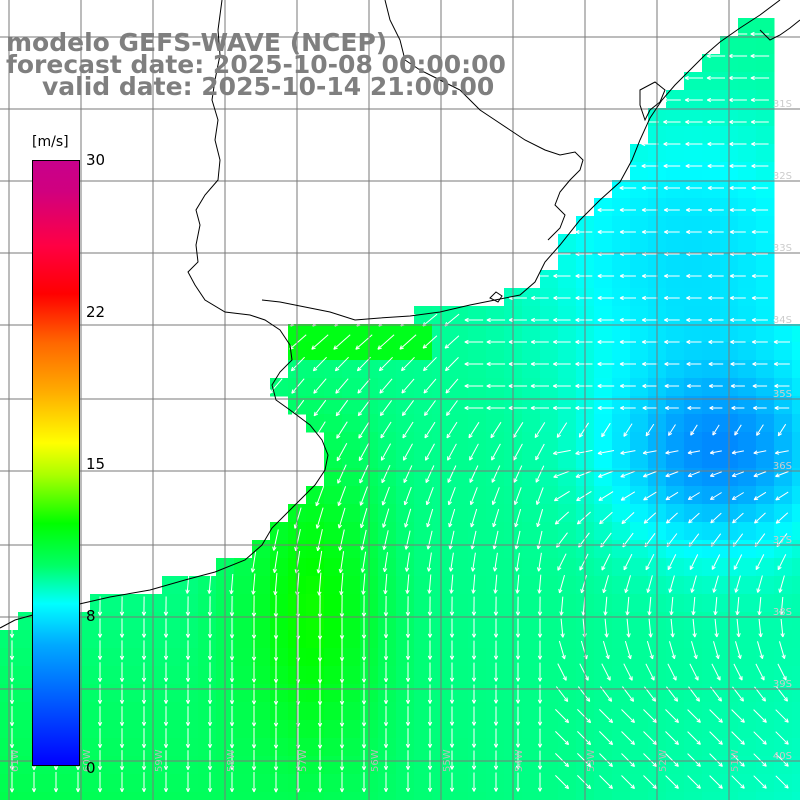 The width and height of the screenshot is (800, 800). What do you see at coordinates (375, 760) in the screenshot?
I see `longitude-label: 56W` at bounding box center [375, 760].